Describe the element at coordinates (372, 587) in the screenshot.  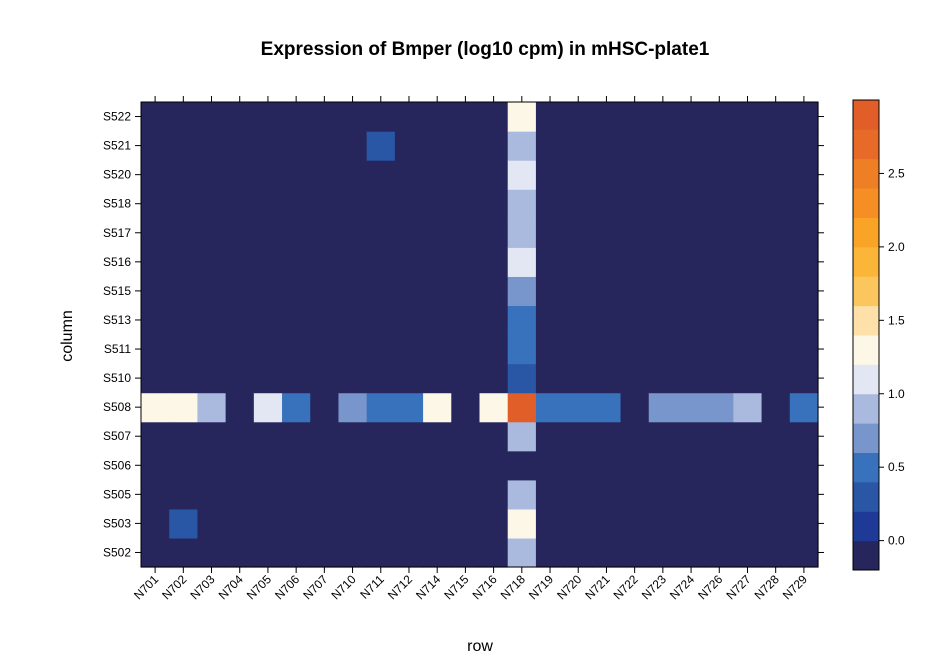
I see `x-tick-label: N711` at that location.